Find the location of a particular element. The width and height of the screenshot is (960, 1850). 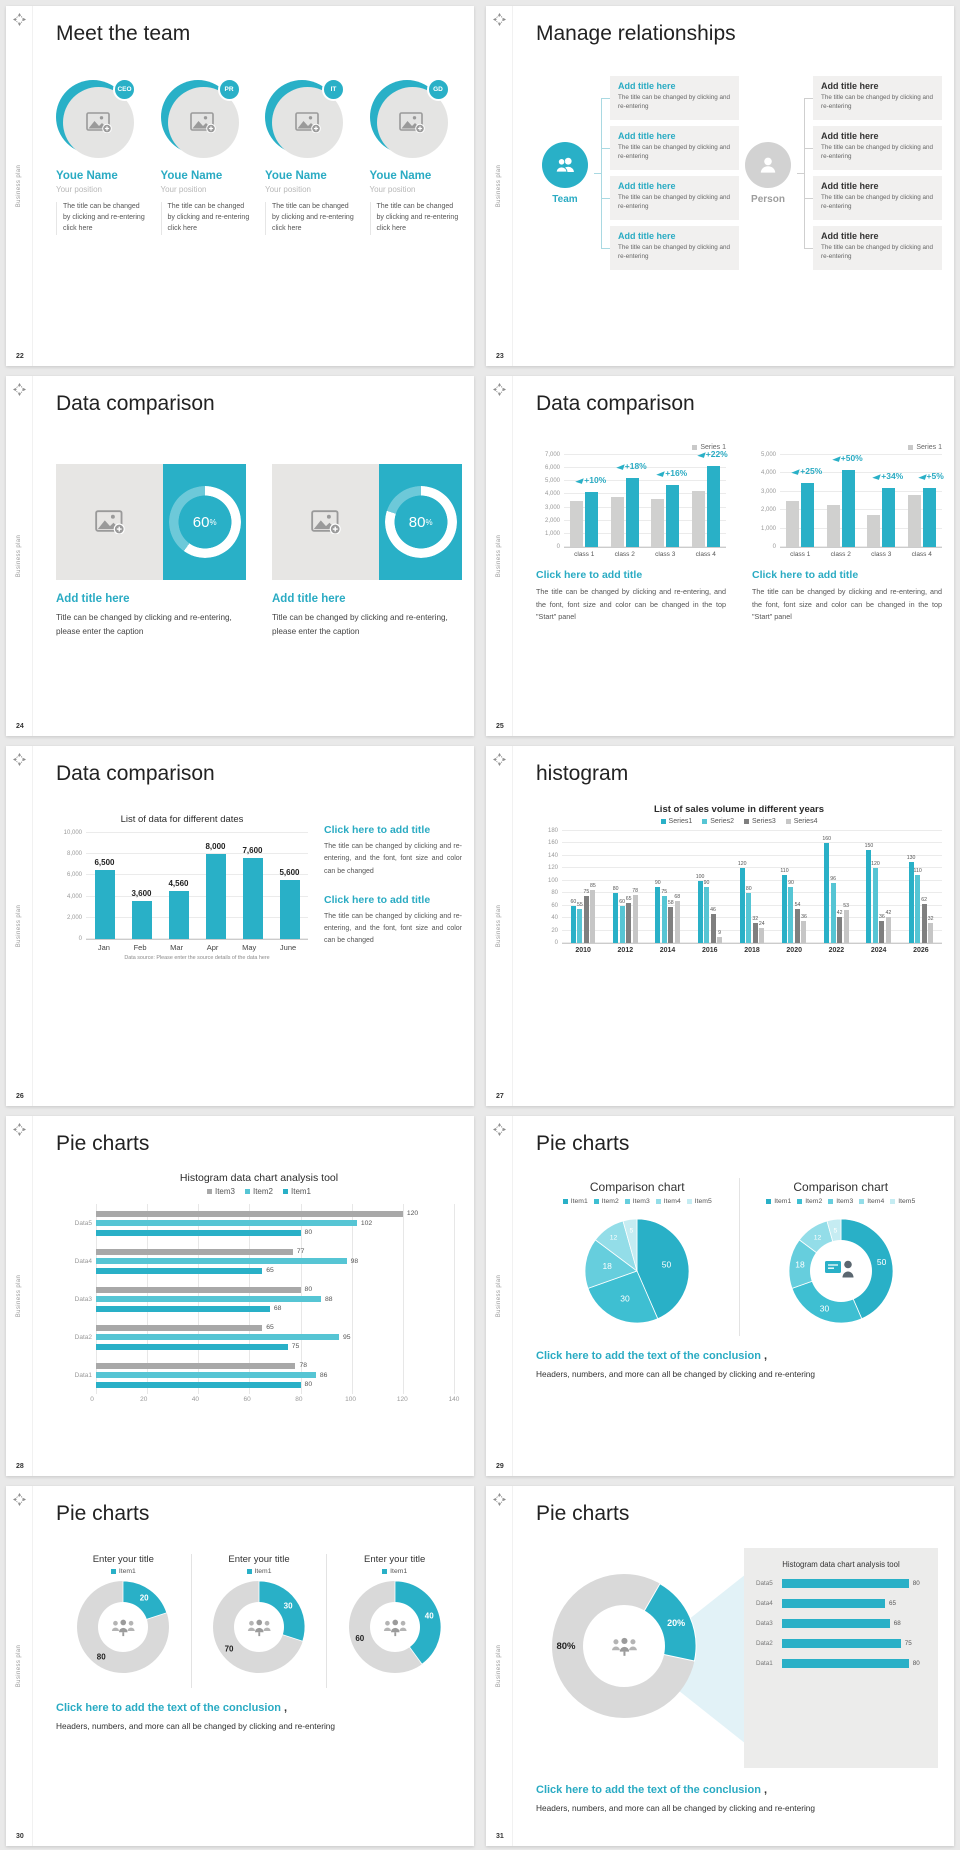

chart-legend: Item1 is located at coordinates (259, 1571).